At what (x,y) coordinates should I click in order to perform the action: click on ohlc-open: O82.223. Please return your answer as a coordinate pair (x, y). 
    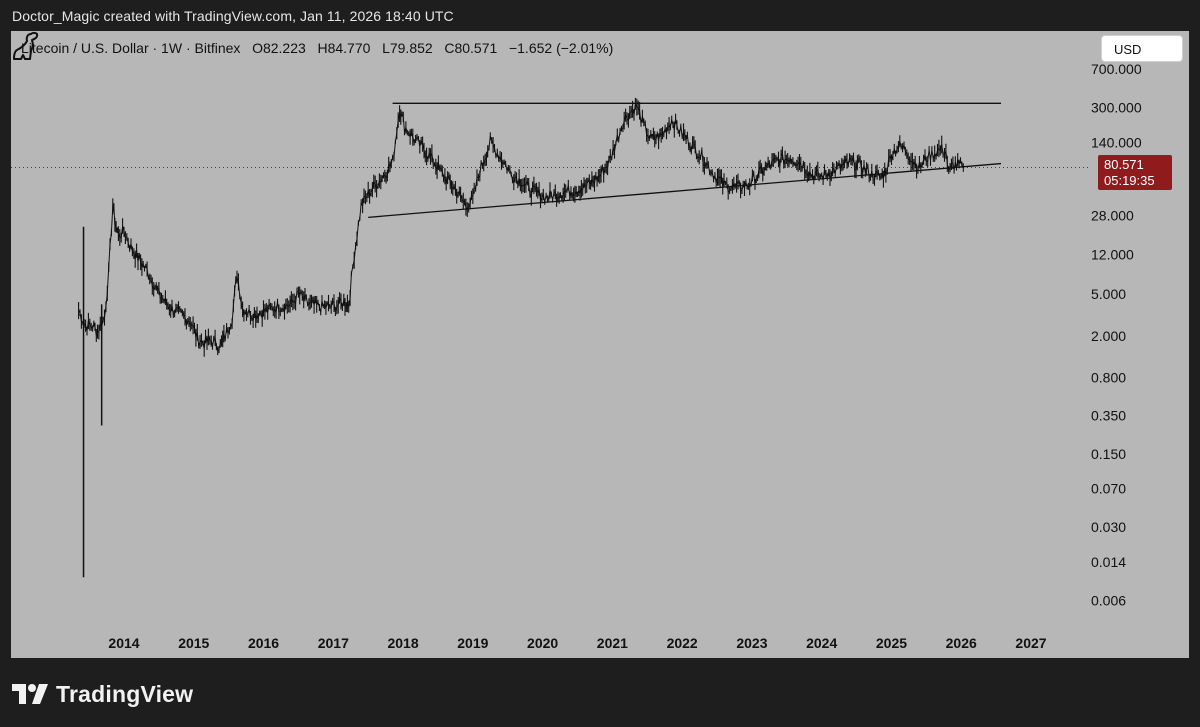
    Looking at the image, I should click on (279, 48).